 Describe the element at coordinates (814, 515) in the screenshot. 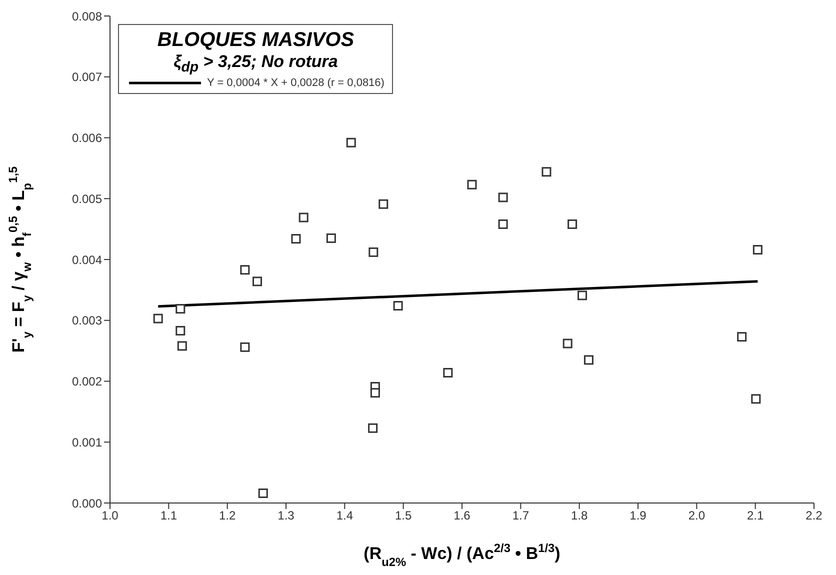

I see `x-tick-label: 2.2` at that location.